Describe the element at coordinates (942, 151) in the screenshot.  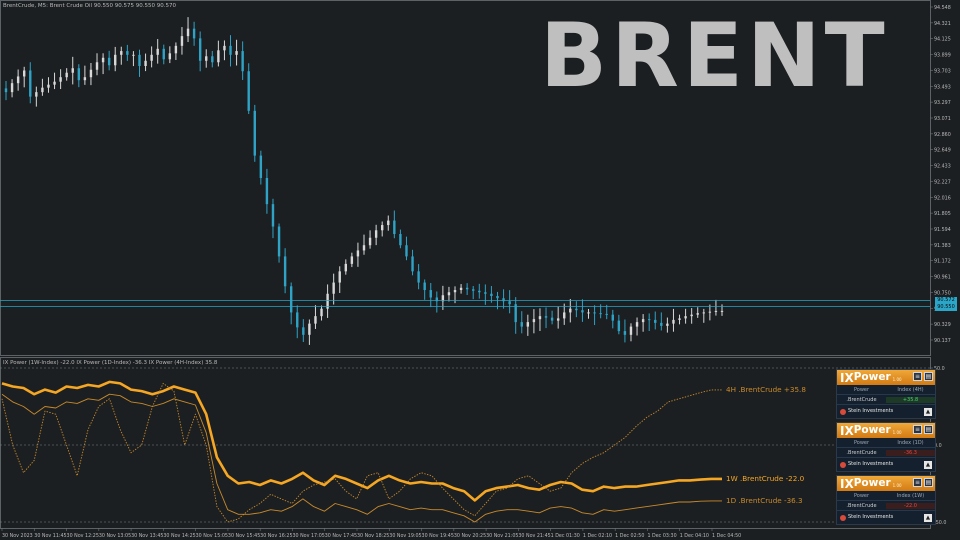
I see `price-tick-label: 92.649` at that location.